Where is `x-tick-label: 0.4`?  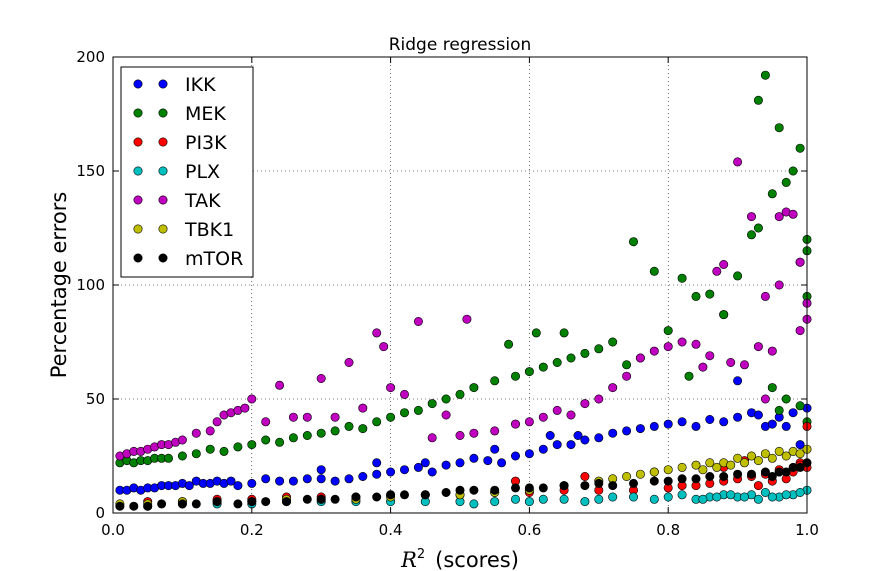 x-tick-label: 0.4 is located at coordinates (391, 530).